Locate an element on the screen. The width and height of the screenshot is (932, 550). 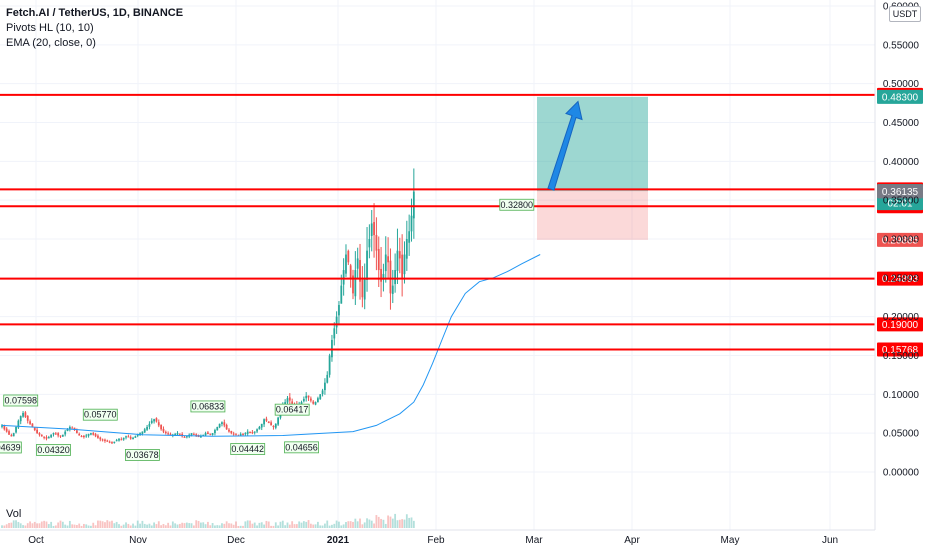
long-position-tool is located at coordinates (592, 168).